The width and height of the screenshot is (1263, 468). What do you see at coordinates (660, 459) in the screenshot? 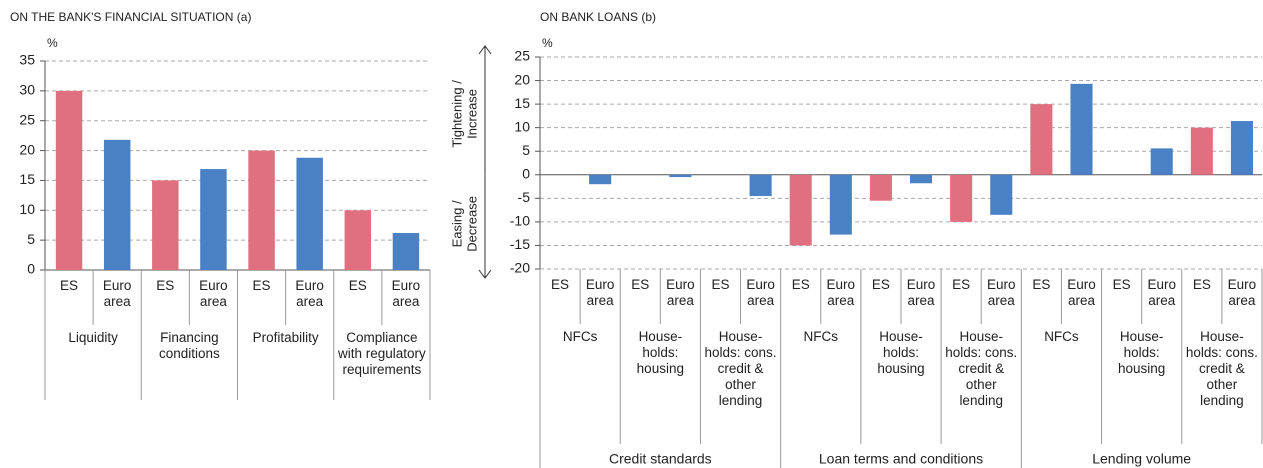
I see `x-group-label: Credit standards` at bounding box center [660, 459].